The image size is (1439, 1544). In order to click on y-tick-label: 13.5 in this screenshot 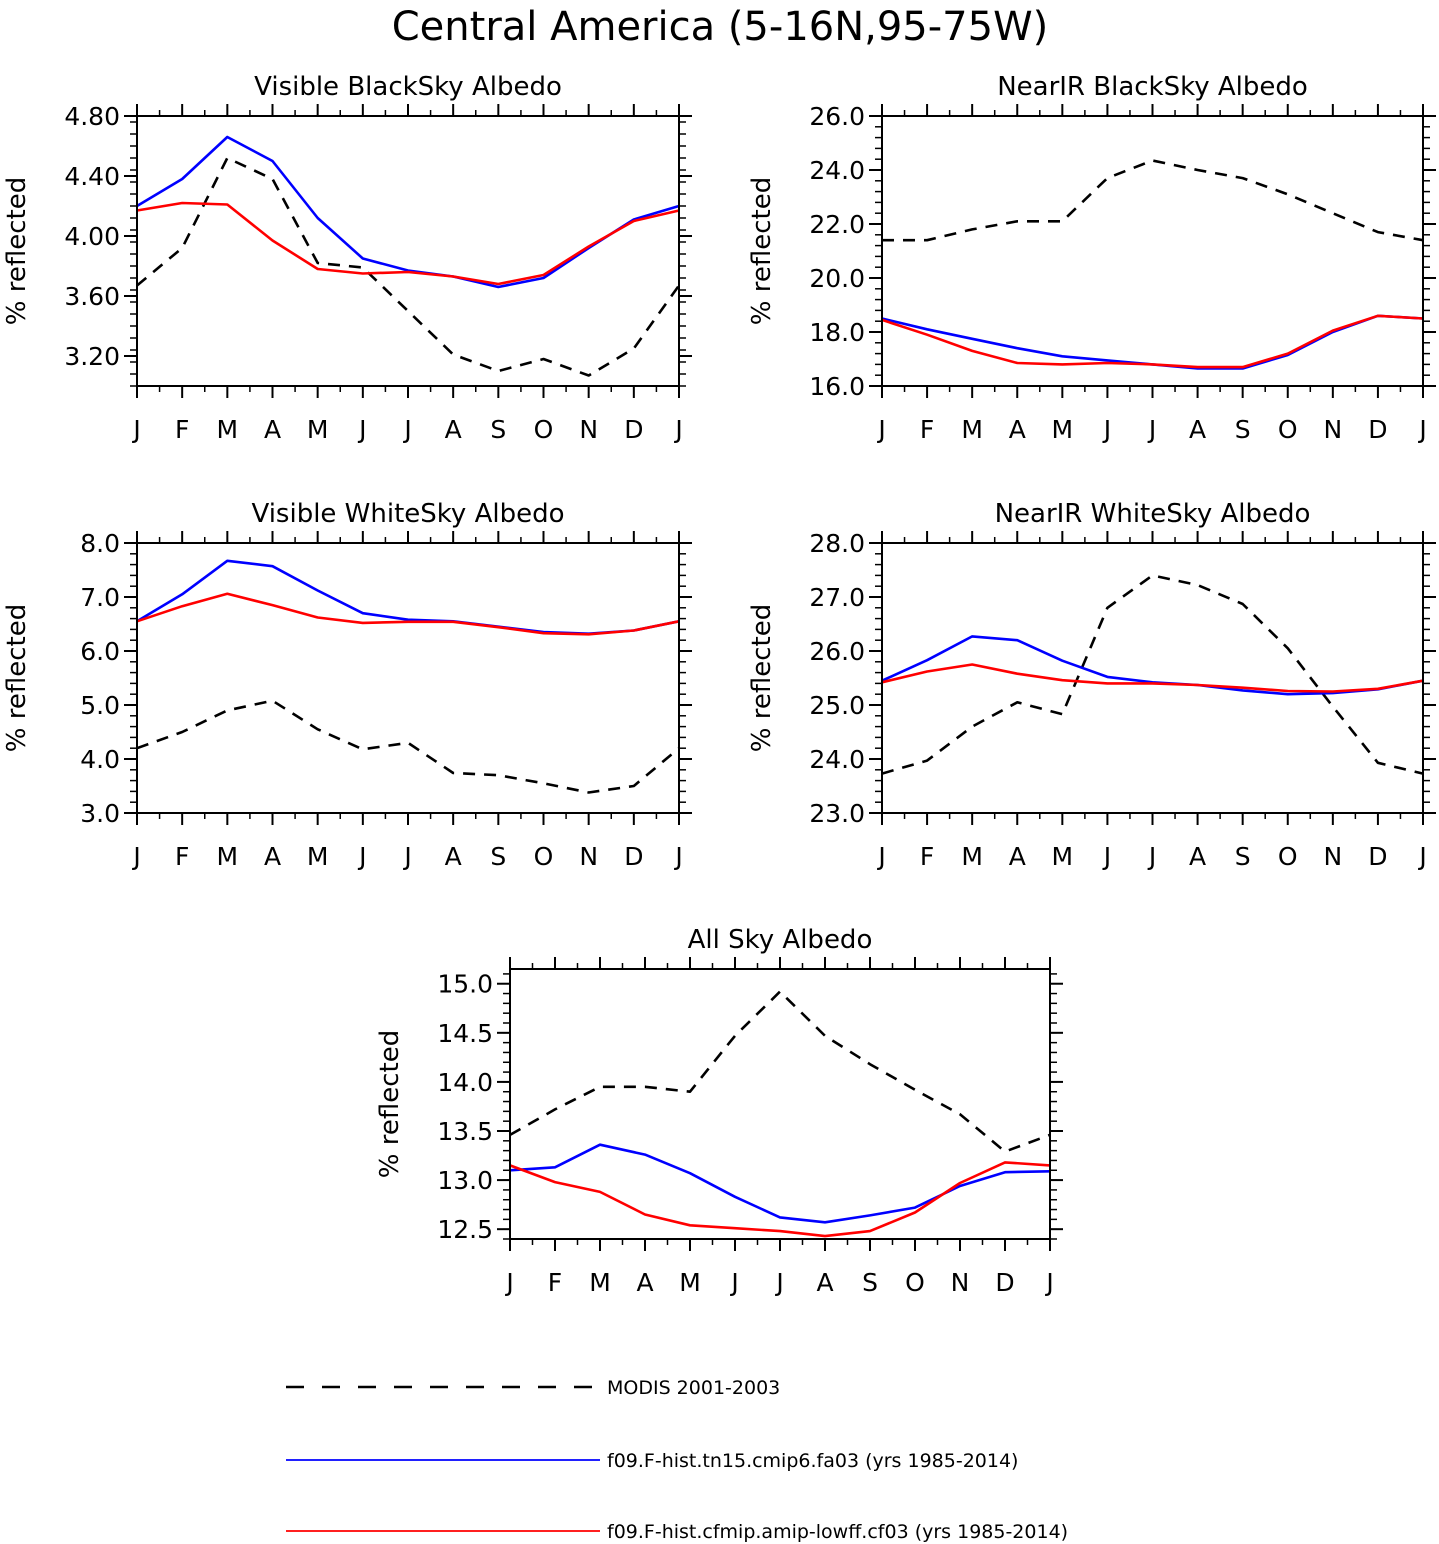, I will do `click(465, 1131)`.